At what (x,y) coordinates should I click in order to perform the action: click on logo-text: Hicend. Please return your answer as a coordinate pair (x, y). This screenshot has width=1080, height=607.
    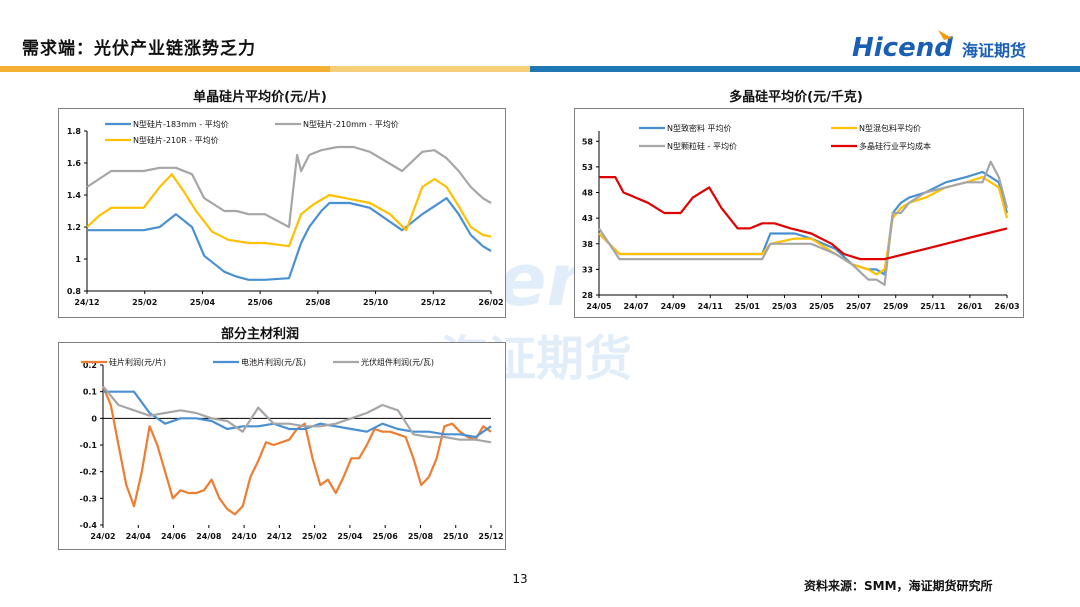
    Looking at the image, I should click on (902, 48).